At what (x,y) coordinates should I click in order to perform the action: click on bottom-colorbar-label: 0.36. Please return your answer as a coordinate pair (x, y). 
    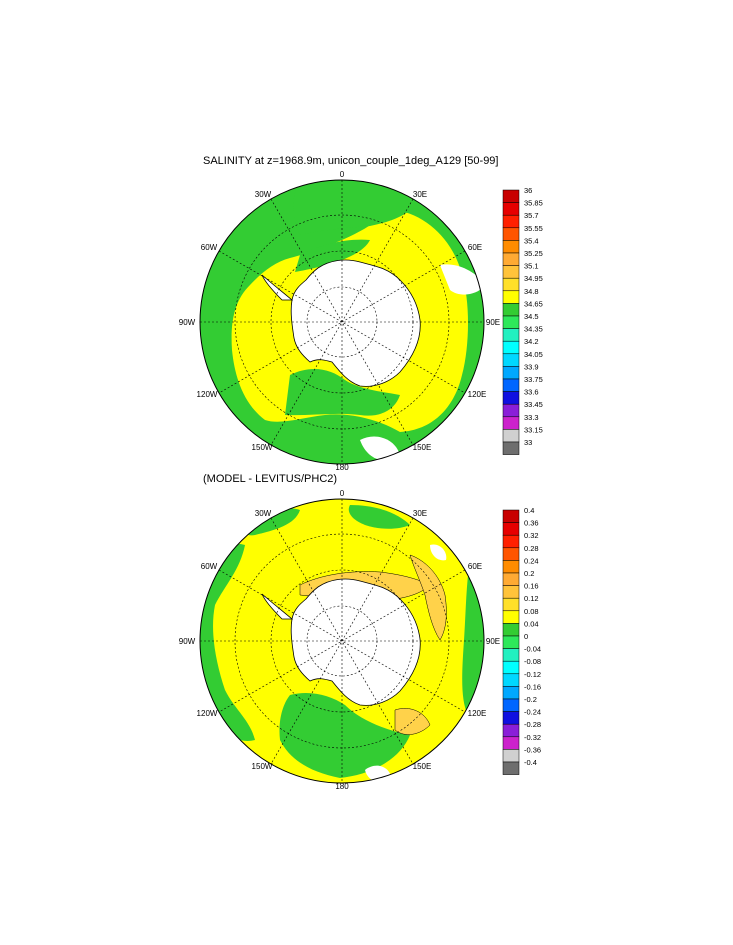
    Looking at the image, I should click on (531, 523).